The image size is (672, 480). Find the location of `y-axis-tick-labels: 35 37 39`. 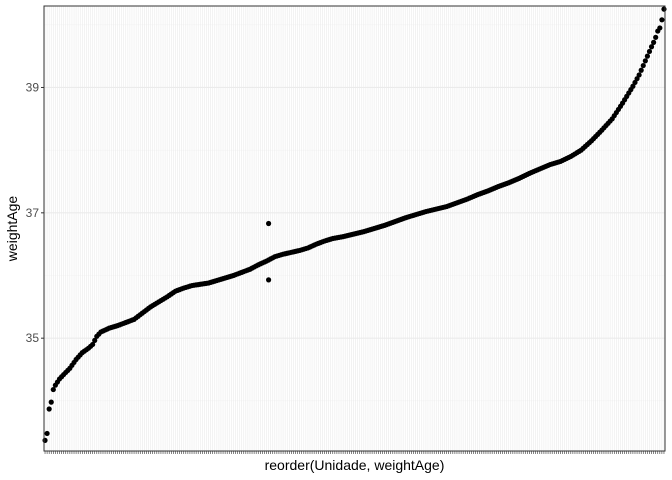

y-axis-tick-labels: 35 37 39 is located at coordinates (33, 212).